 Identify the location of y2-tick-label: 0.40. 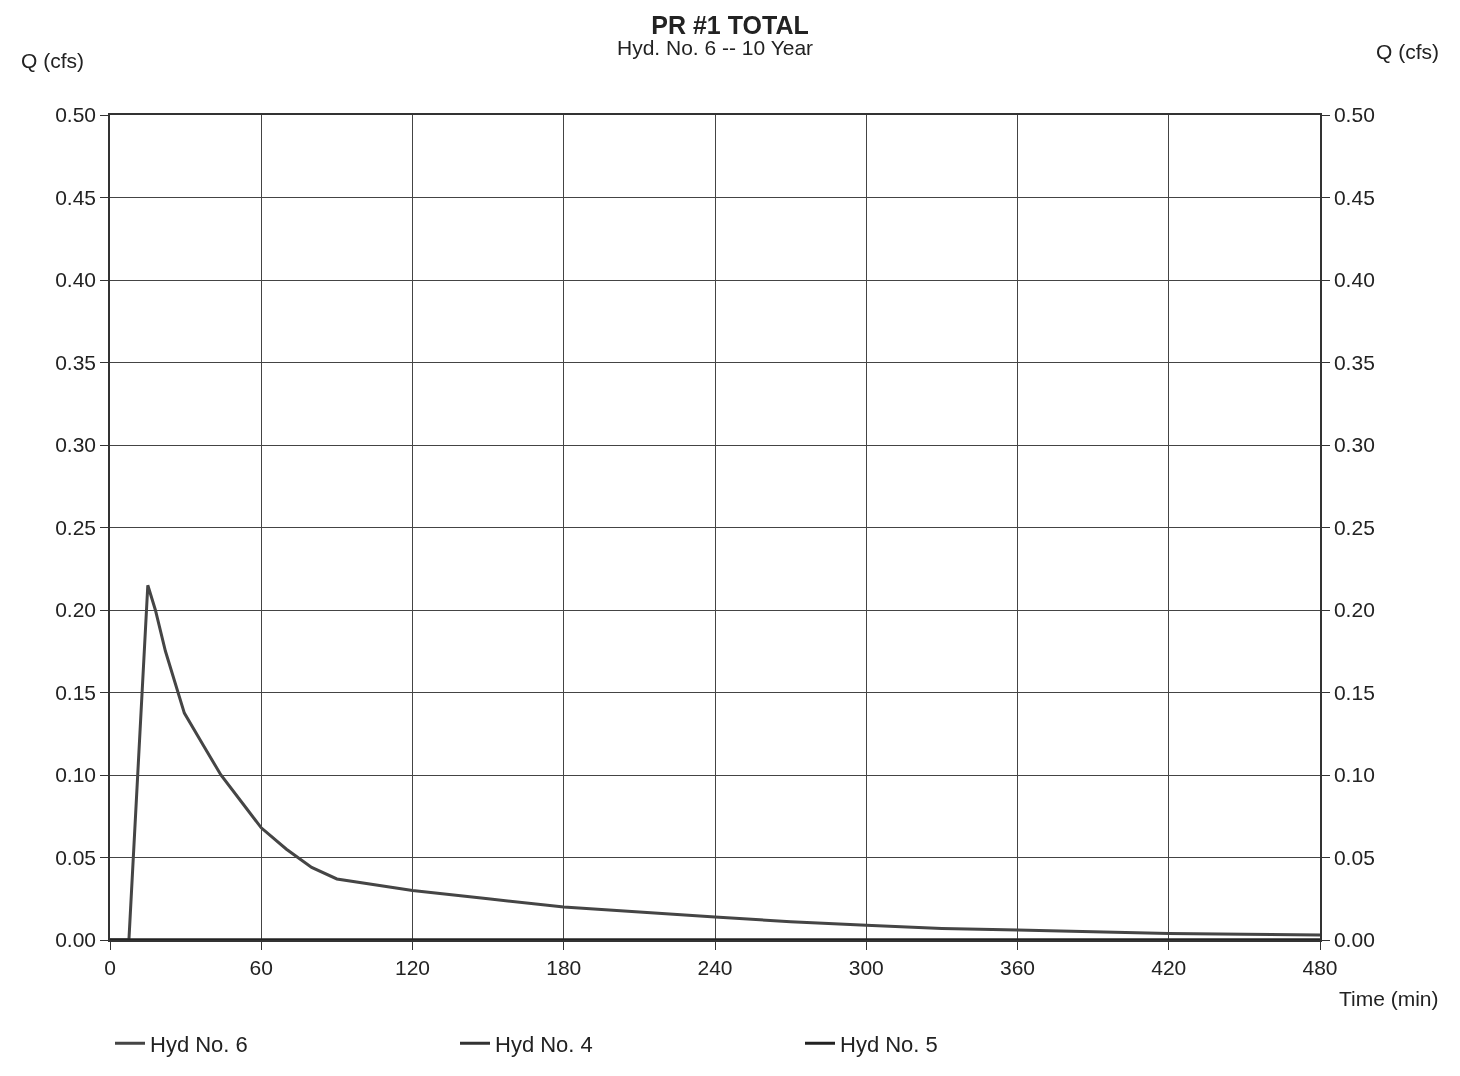
(1354, 280).